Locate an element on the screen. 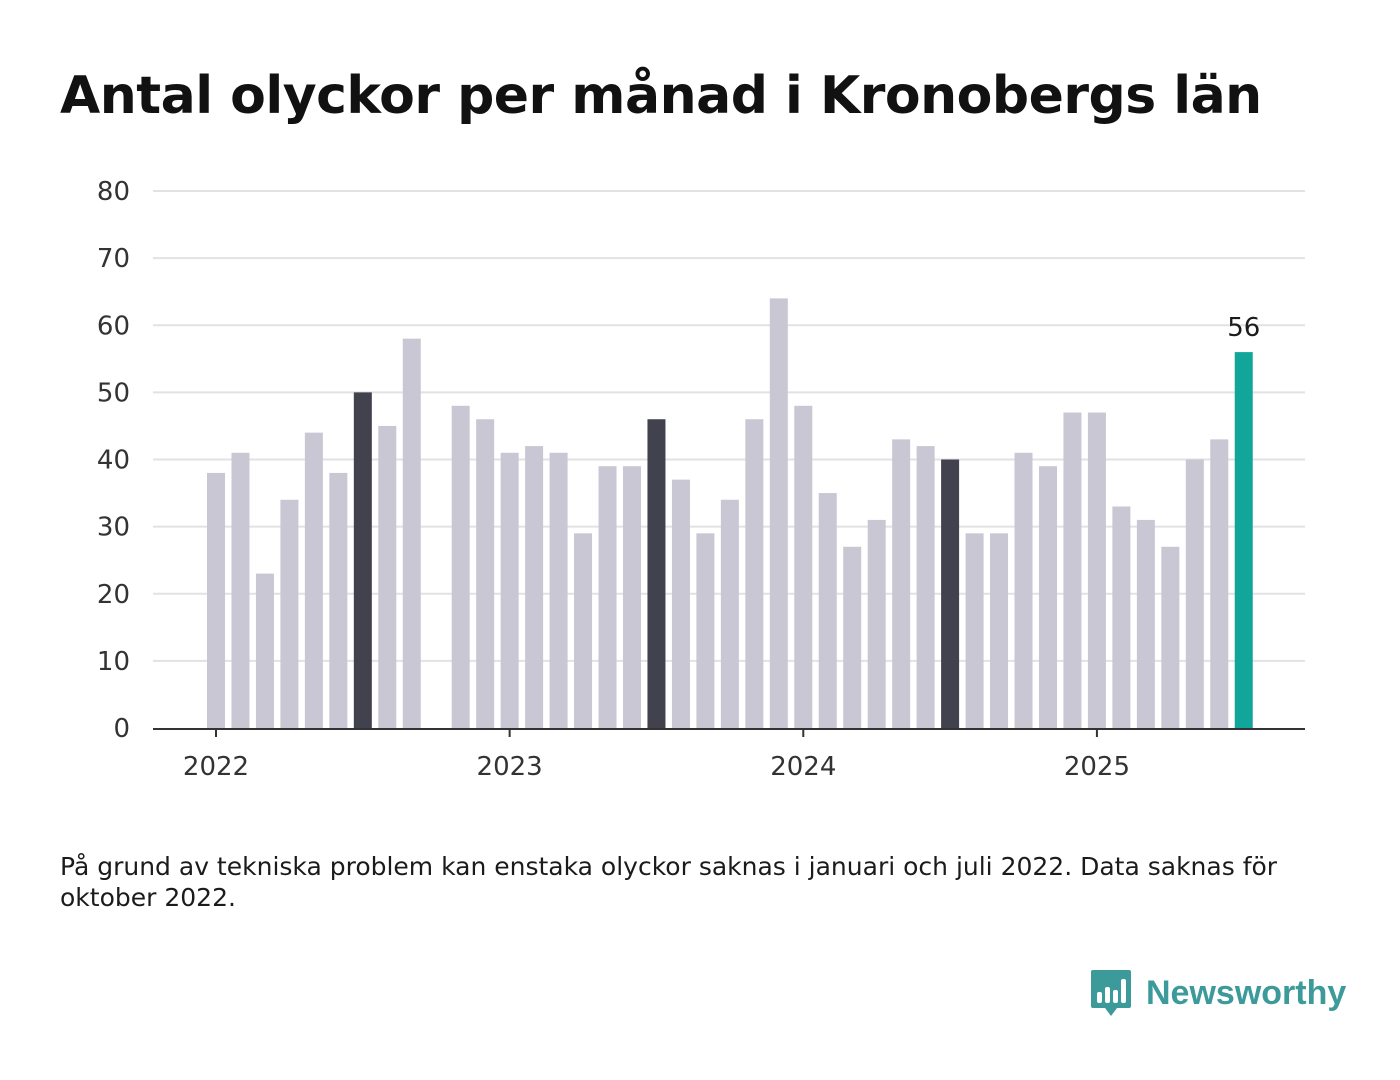 This screenshot has width=1400, height=1080. chart-title: Antal olyckor per månad i Kronobergs län is located at coordinates (661, 96).